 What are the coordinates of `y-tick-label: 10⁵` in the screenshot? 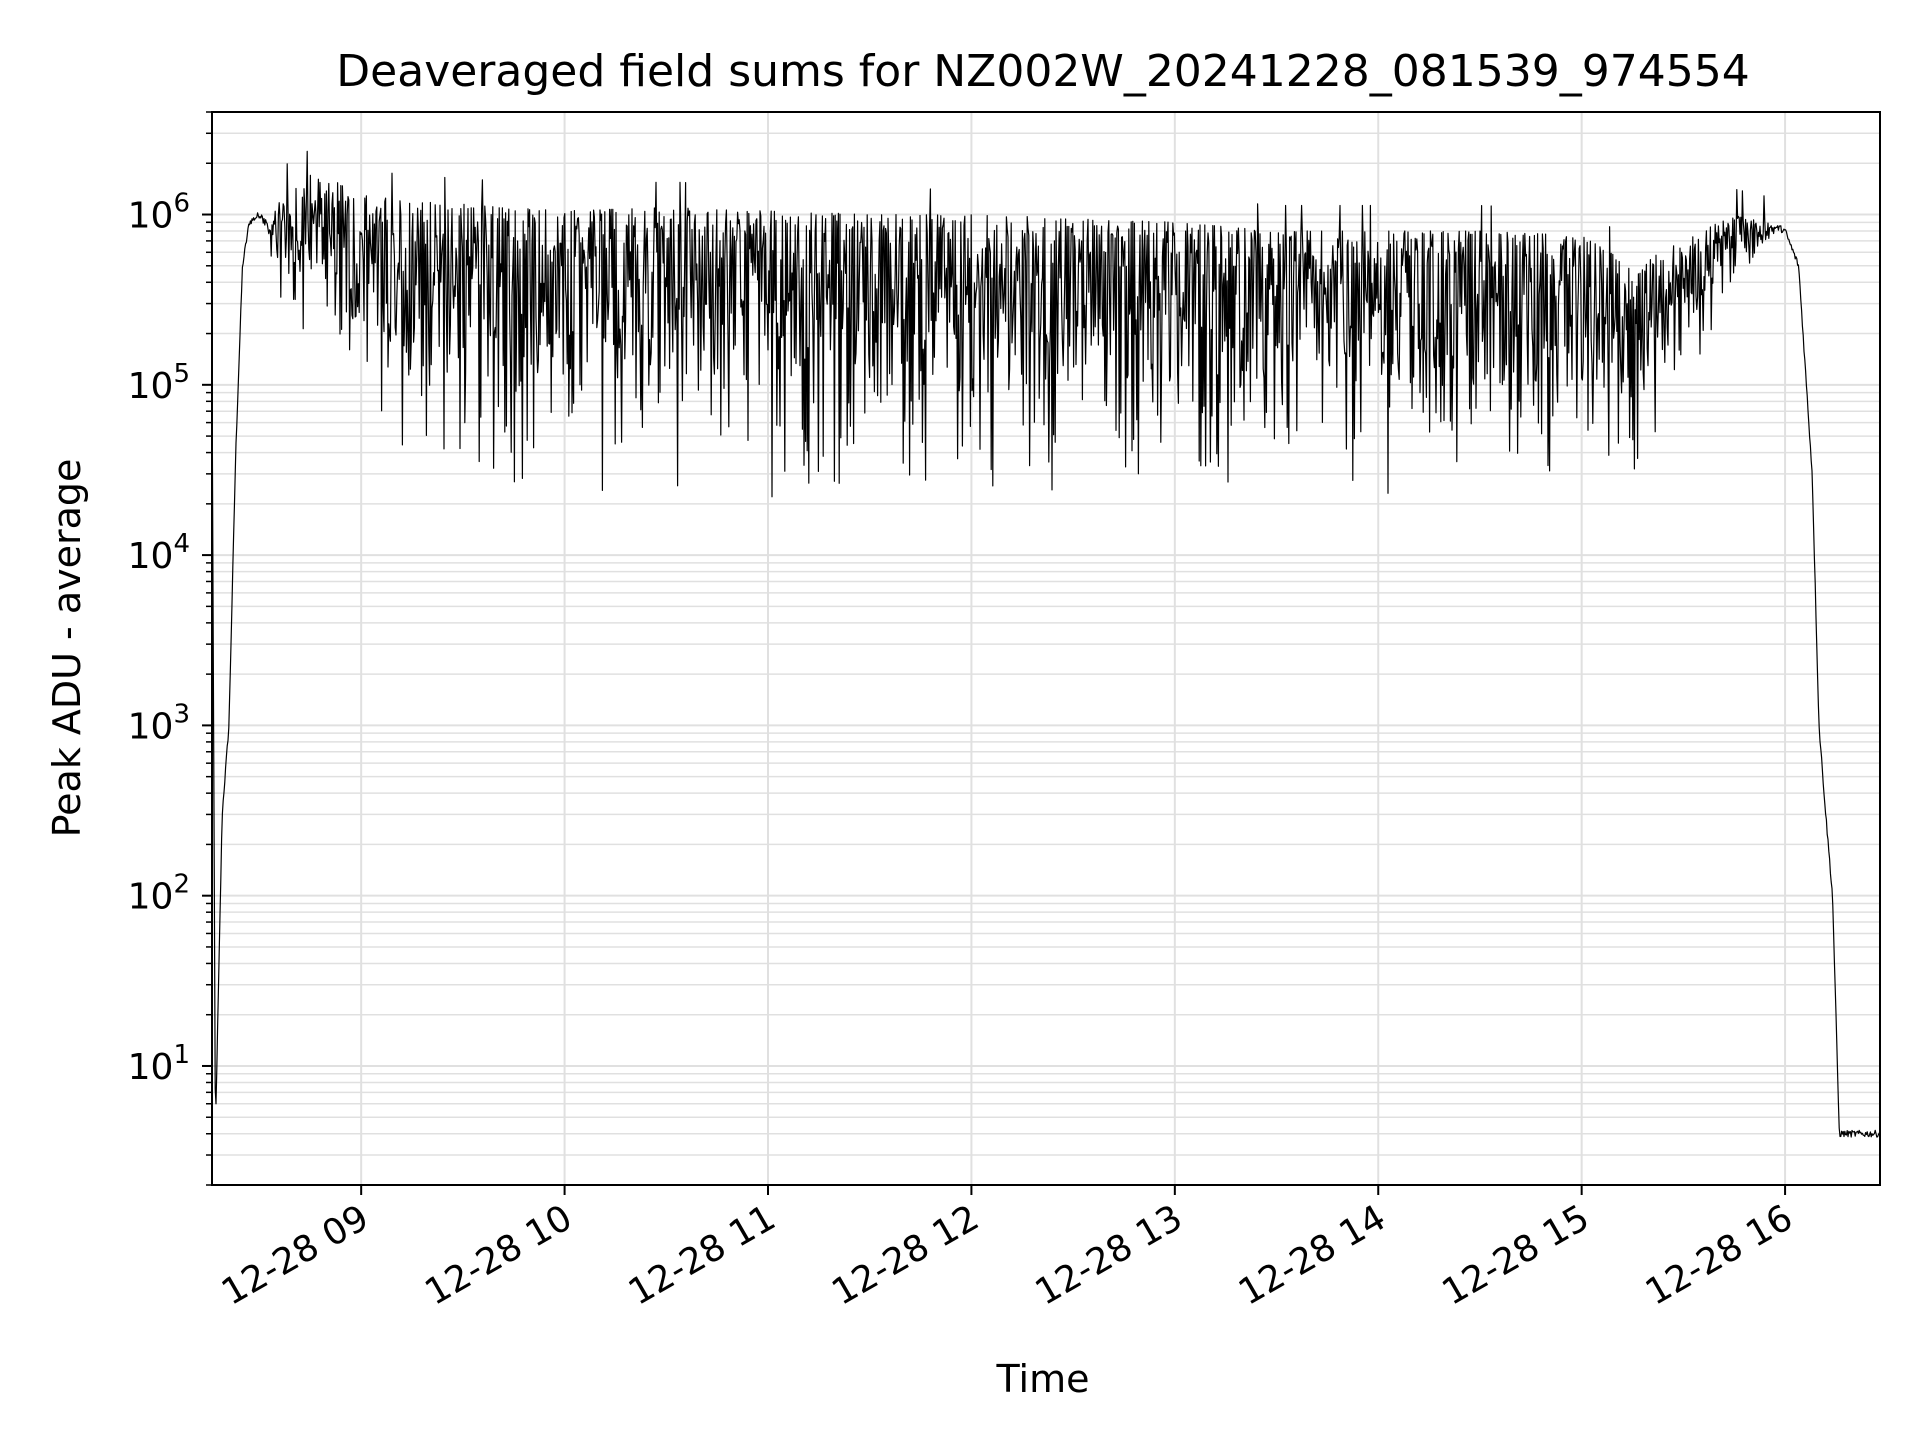 It's located at (159, 383).